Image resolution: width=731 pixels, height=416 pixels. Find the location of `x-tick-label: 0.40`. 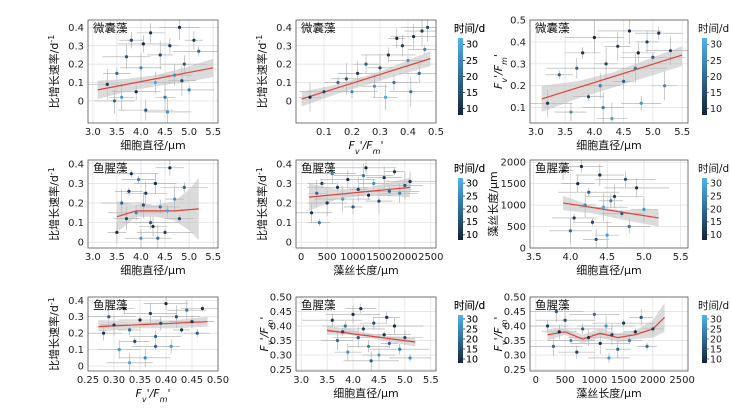

x-tick-label: 0.40 is located at coordinates (166, 380).